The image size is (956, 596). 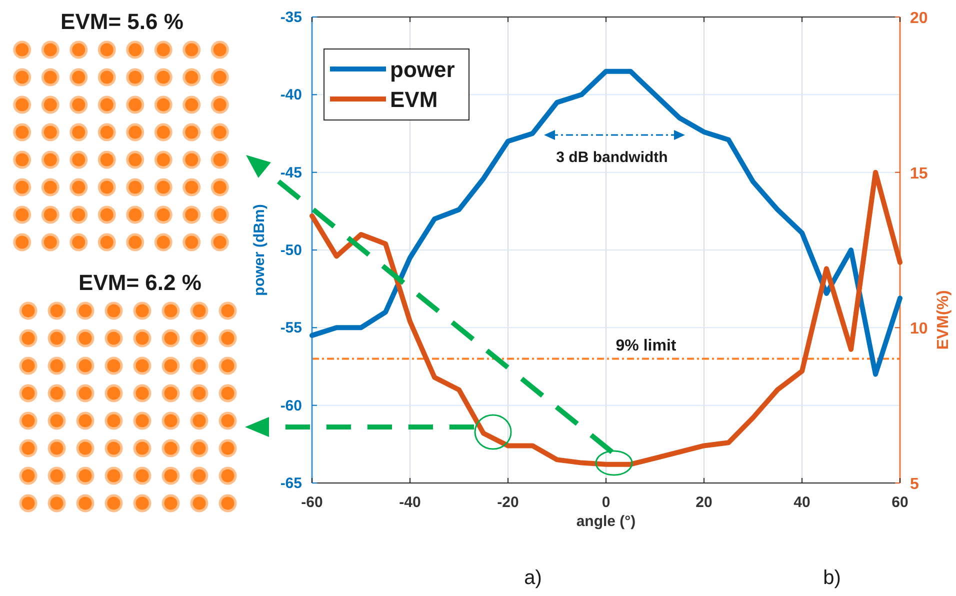 I want to click on y-tick-label: -65, so click(x=291, y=483).